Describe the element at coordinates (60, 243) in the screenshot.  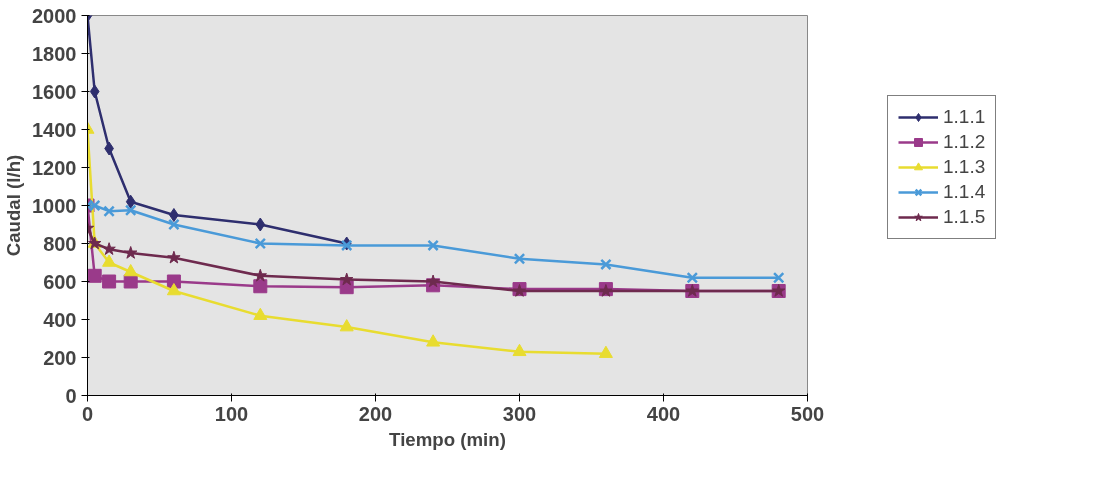
I see `y-tick-label: 800` at that location.